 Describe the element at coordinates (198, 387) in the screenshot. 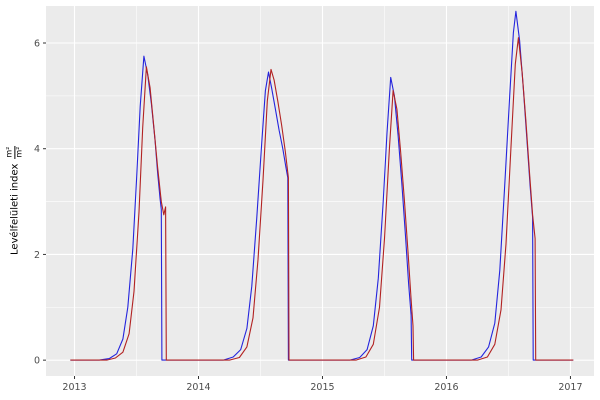

I see `svg-text: 2014` at that location.